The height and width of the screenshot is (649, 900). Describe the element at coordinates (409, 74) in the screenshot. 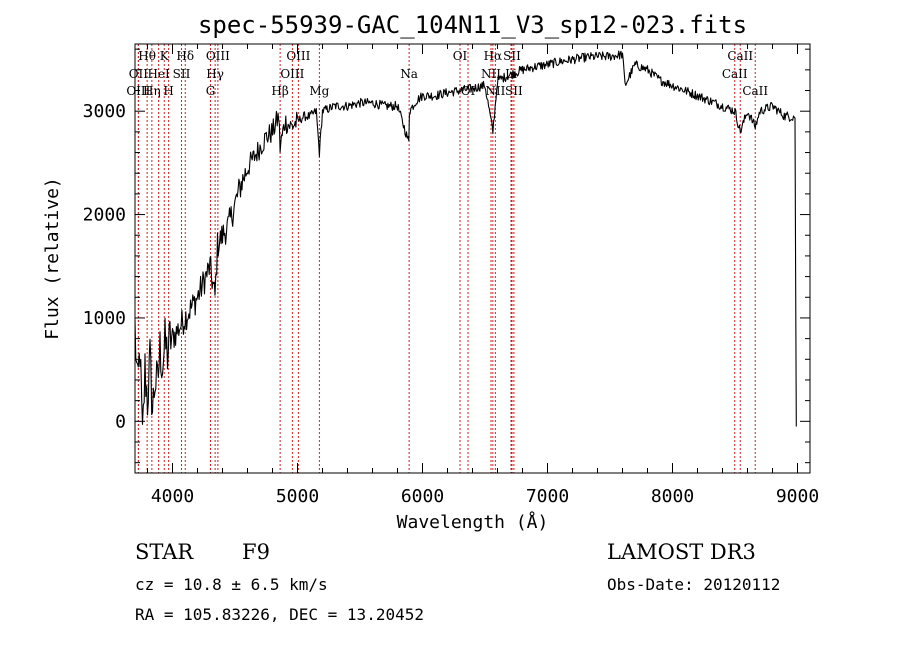

I see `spectral-line-label: Na` at that location.